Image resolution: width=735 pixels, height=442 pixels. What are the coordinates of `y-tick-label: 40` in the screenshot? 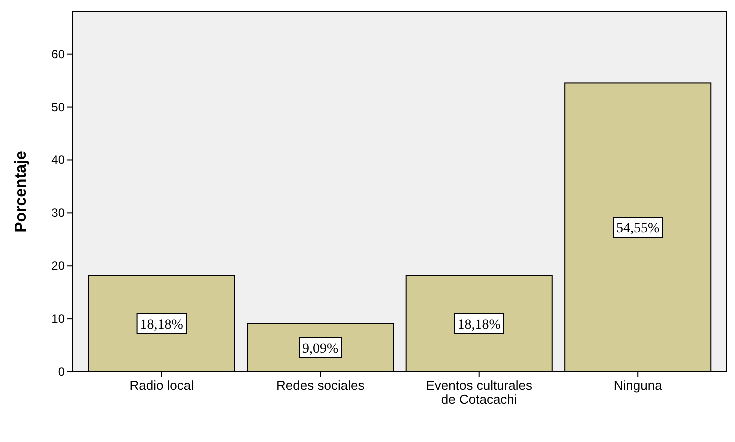 It's located at (59, 160).